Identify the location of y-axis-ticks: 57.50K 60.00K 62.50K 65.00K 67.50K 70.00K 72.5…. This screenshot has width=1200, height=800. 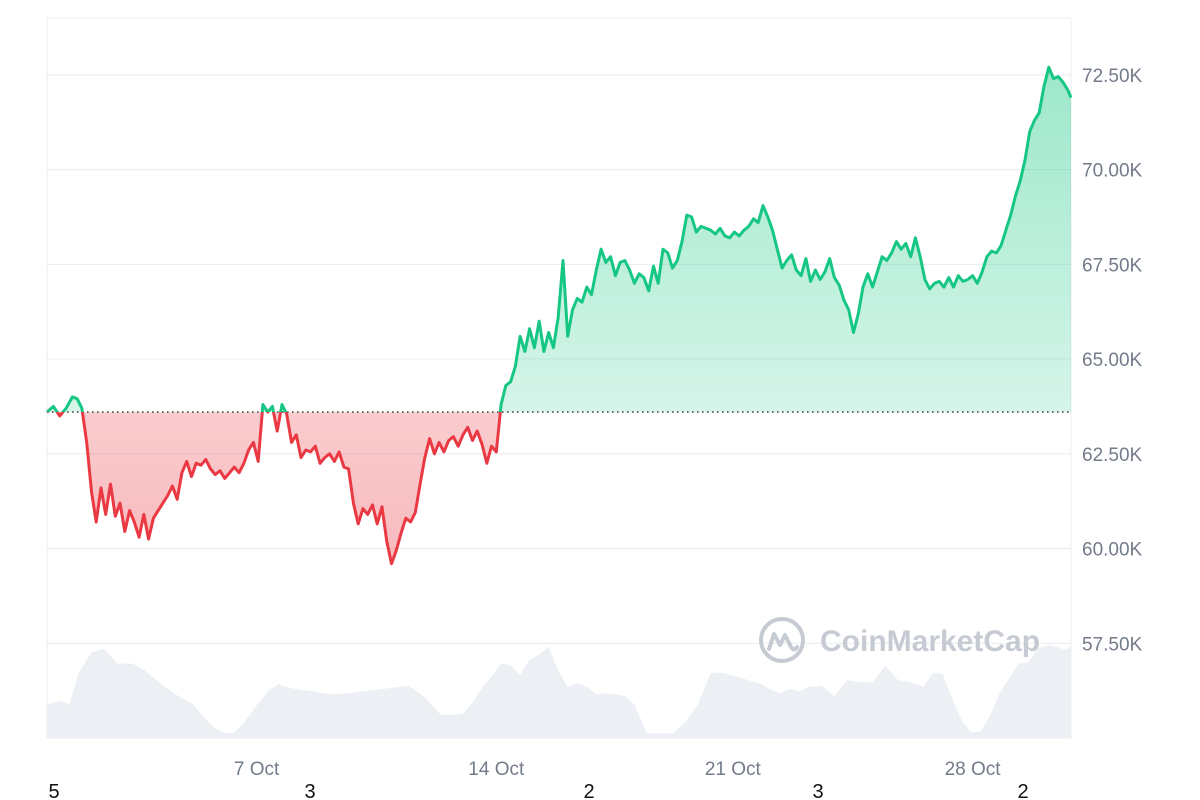
(1112, 360).